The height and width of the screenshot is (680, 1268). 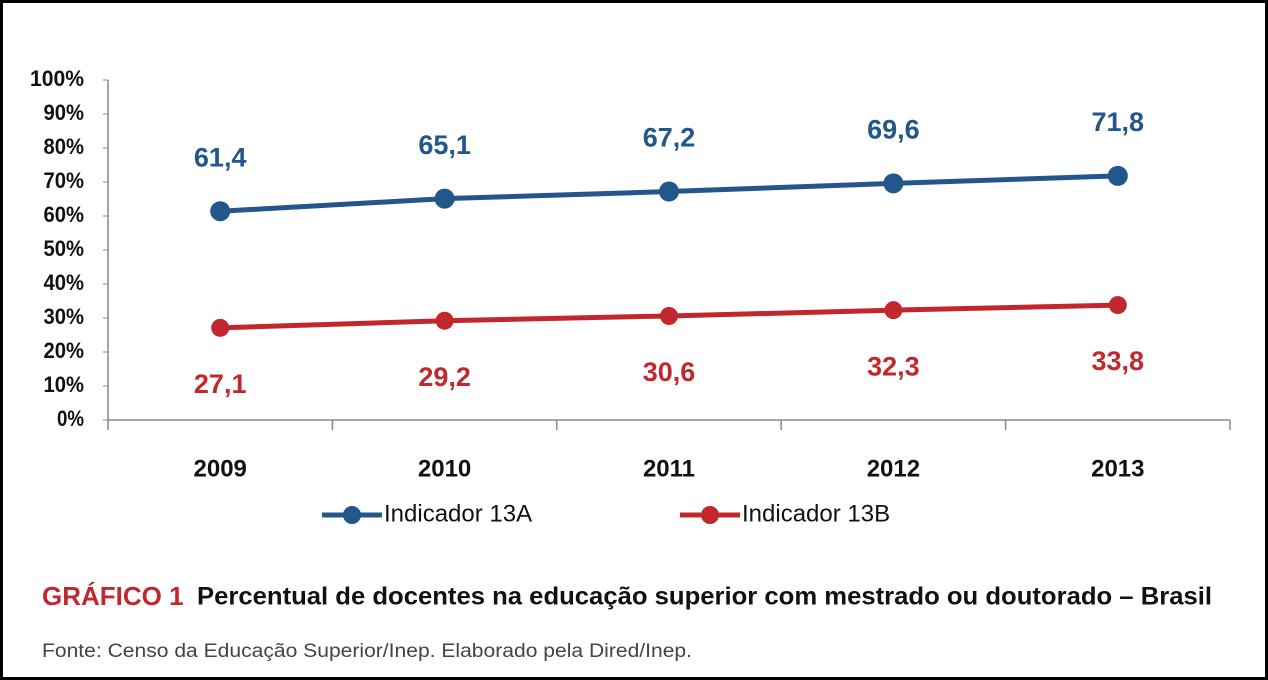 I want to click on y-tick-label: 10%, so click(x=64, y=384).